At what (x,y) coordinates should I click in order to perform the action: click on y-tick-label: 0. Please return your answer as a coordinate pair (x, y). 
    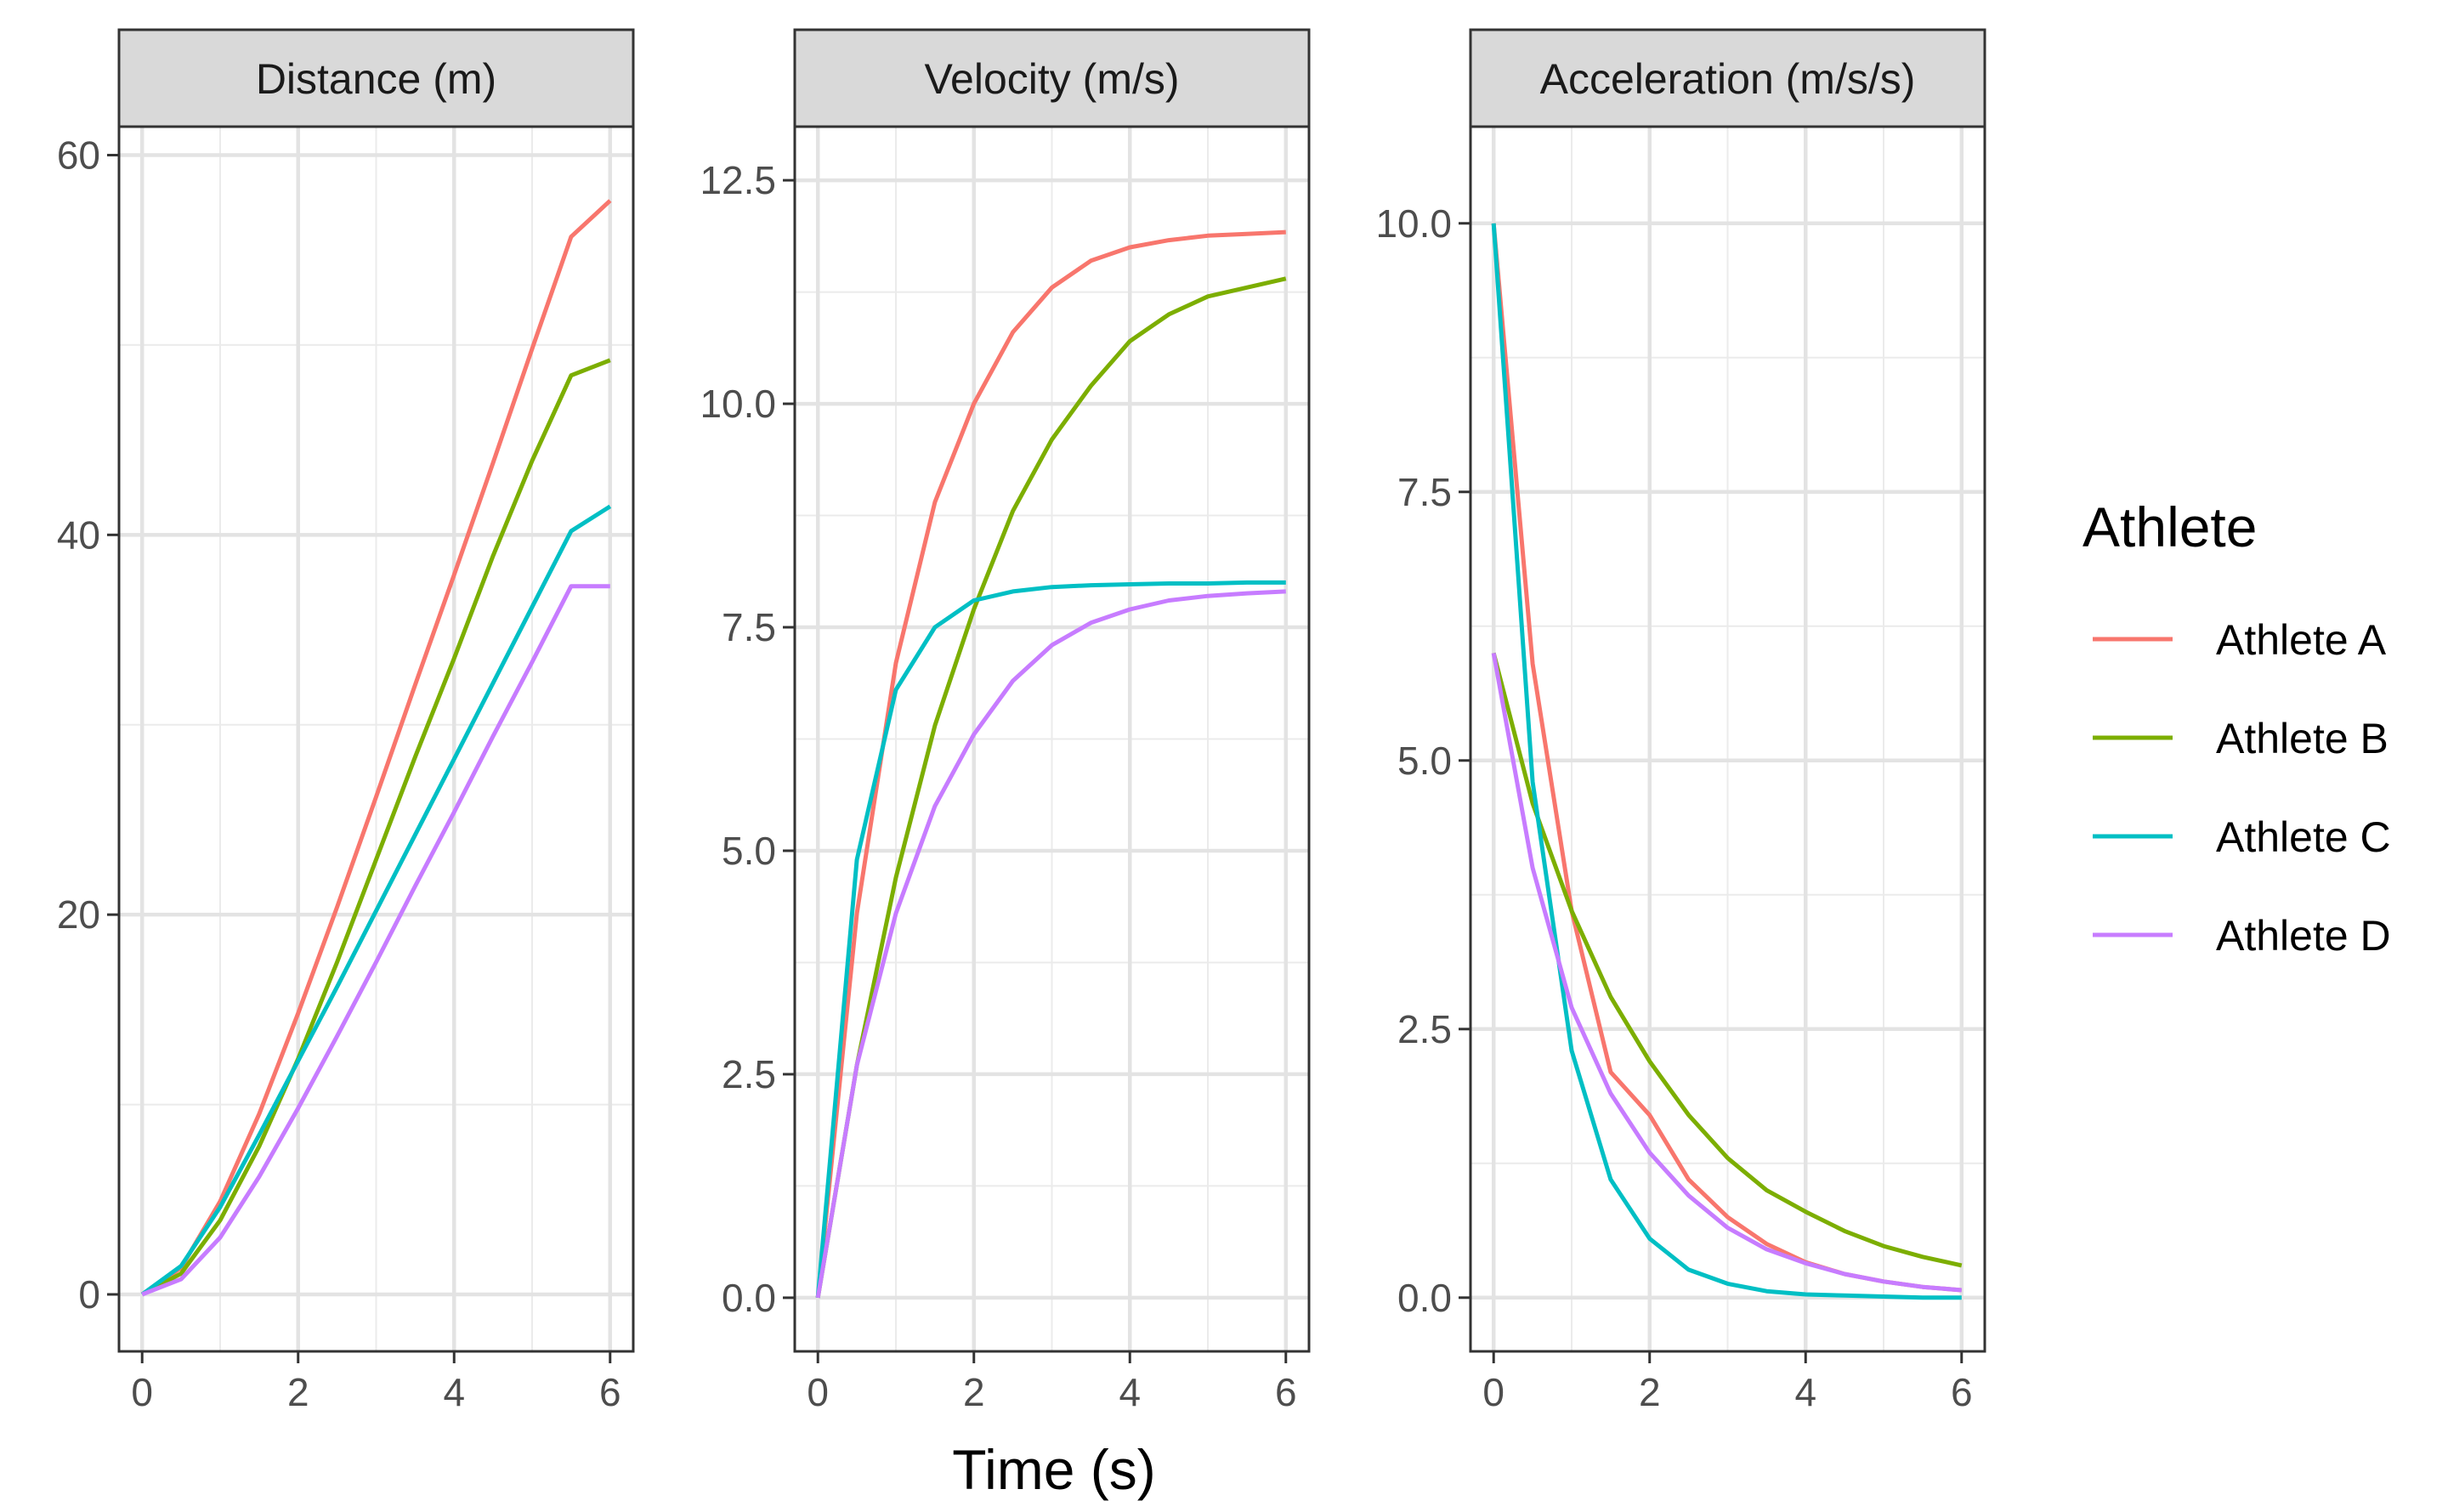
    Looking at the image, I should click on (89, 1294).